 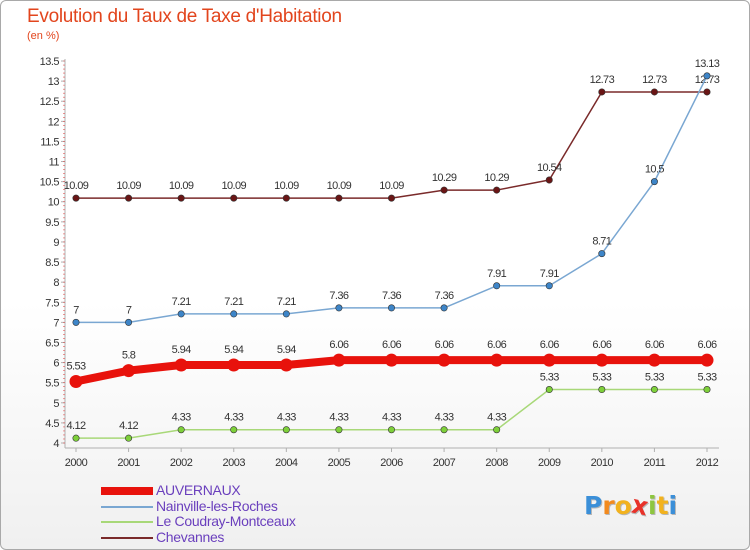 What do you see at coordinates (707, 463) in the screenshot?
I see `x-tick-label: 2012` at bounding box center [707, 463].